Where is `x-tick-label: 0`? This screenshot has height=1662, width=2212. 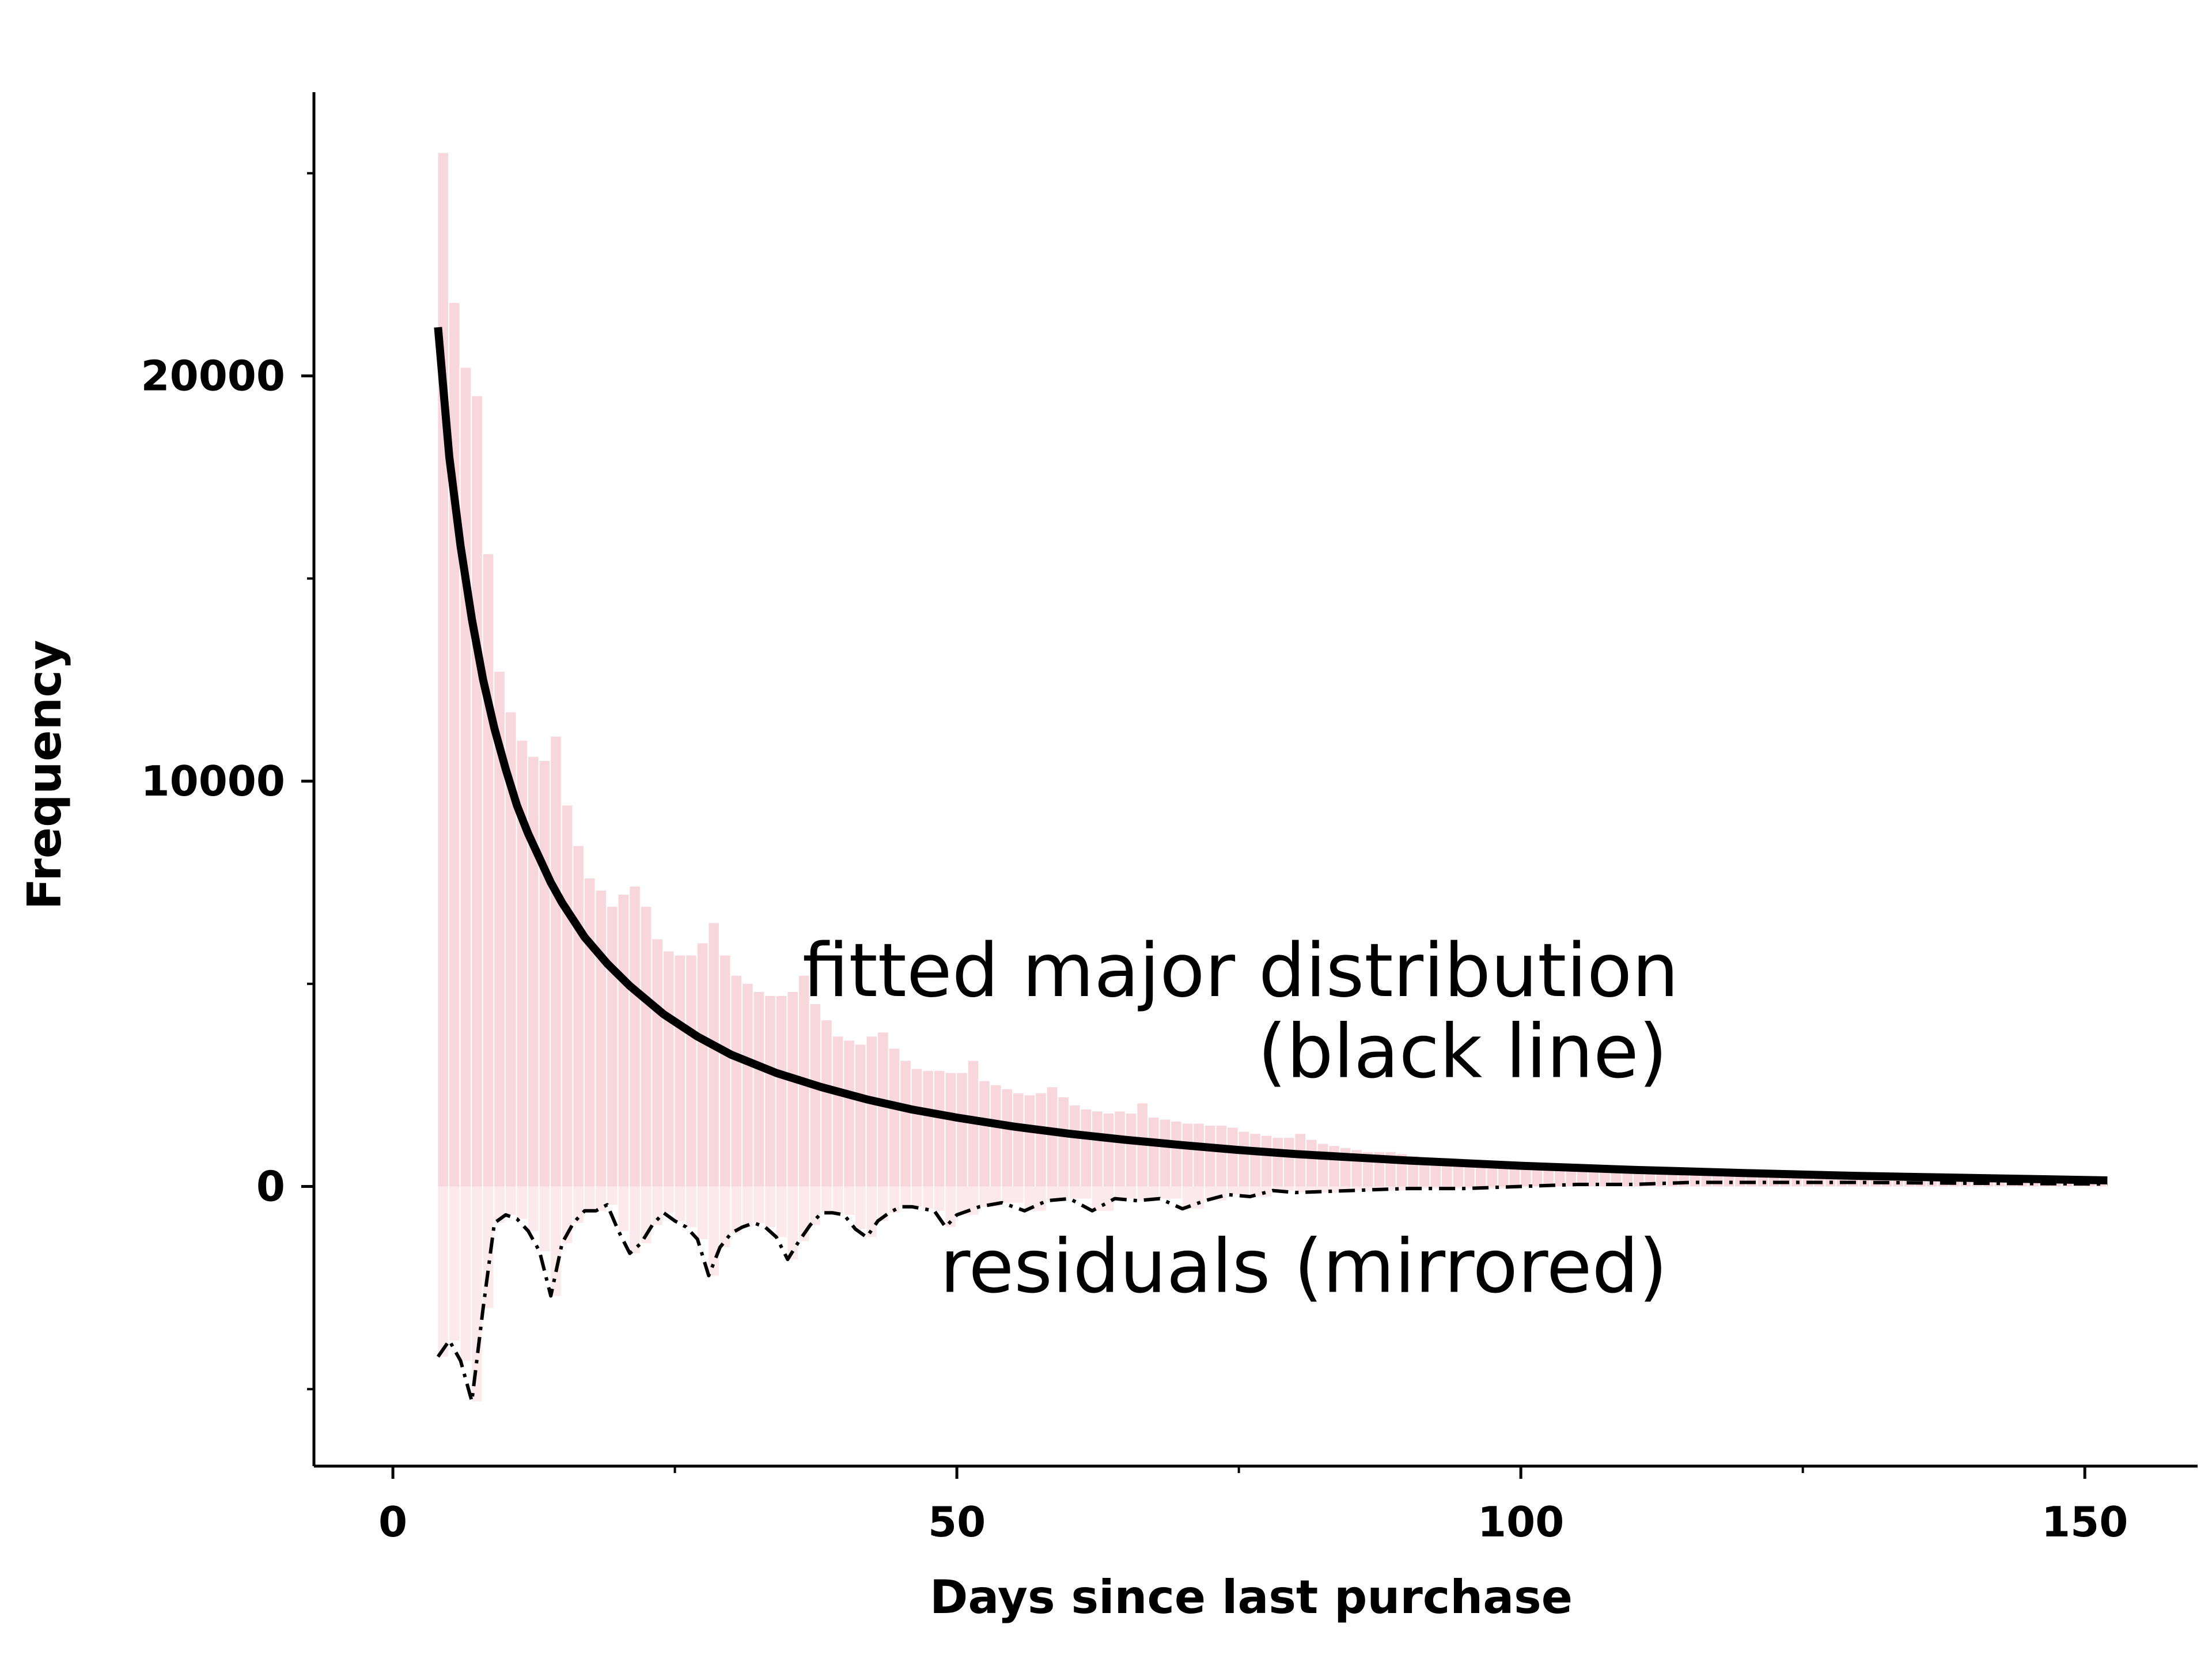 x-tick-label: 0 is located at coordinates (392, 1522).